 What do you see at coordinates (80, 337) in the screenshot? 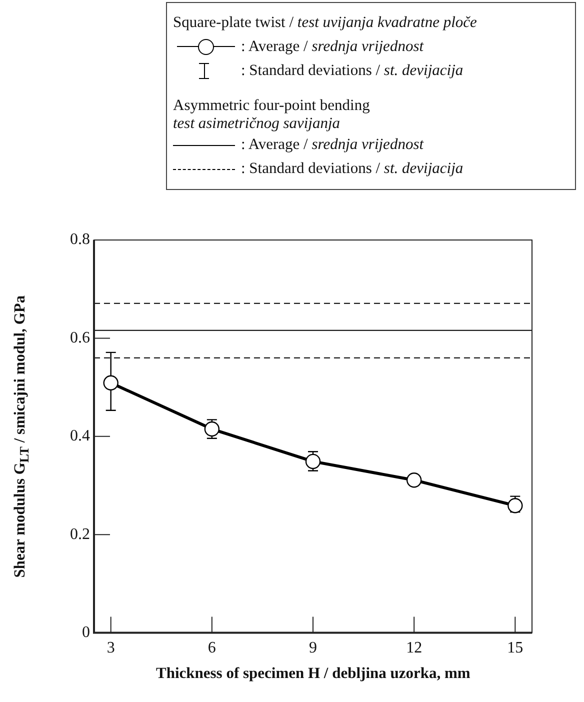
I see `y-tick-label: 0.6` at bounding box center [80, 337].